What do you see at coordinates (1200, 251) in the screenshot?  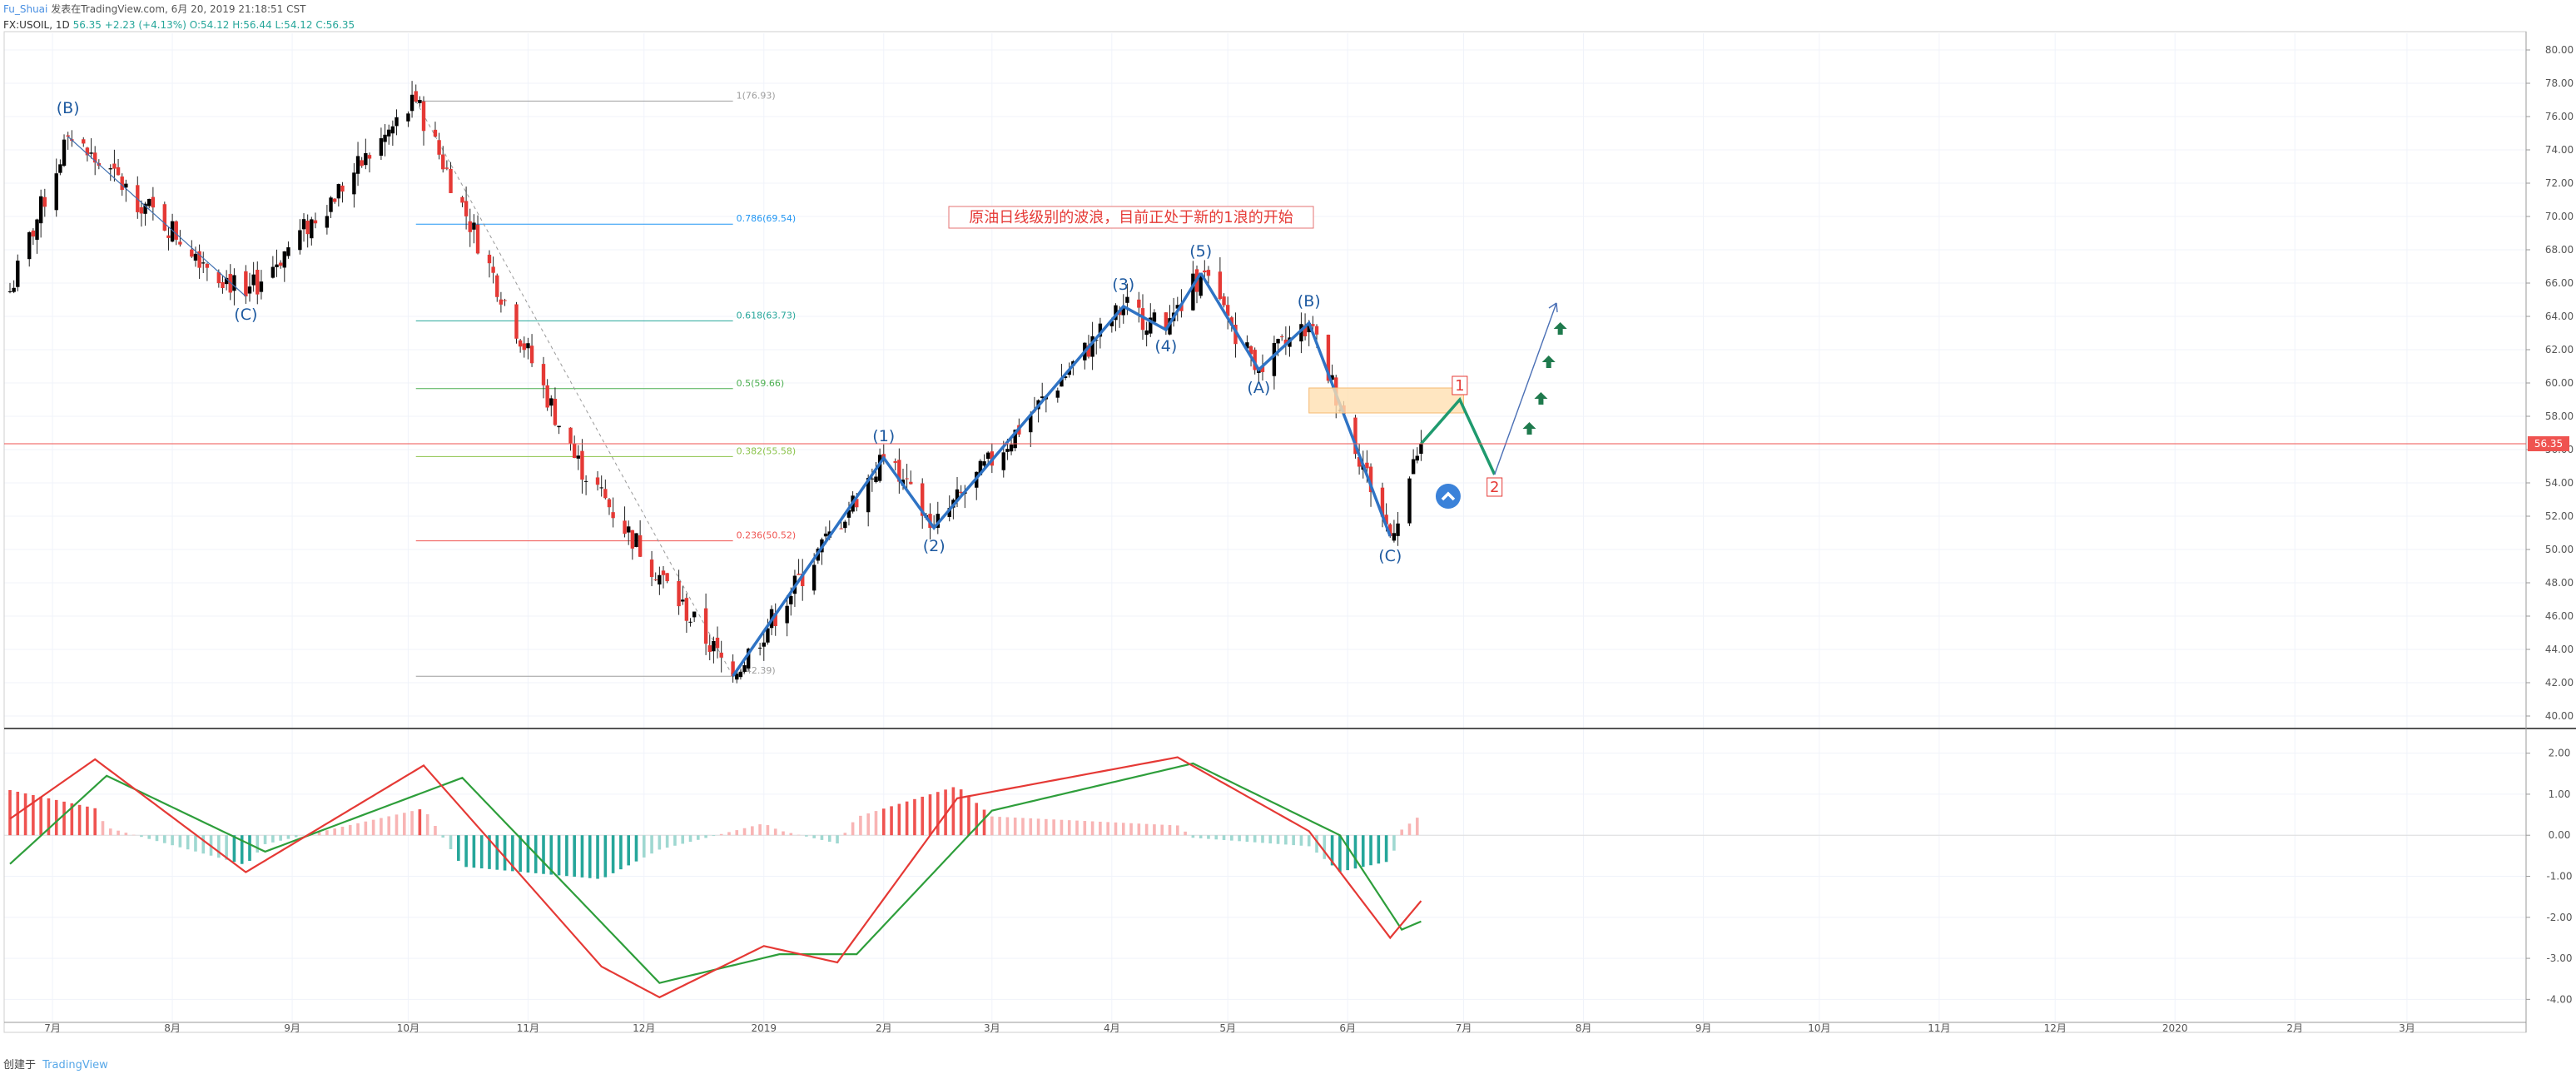 I see `wave-label: (5)` at bounding box center [1200, 251].